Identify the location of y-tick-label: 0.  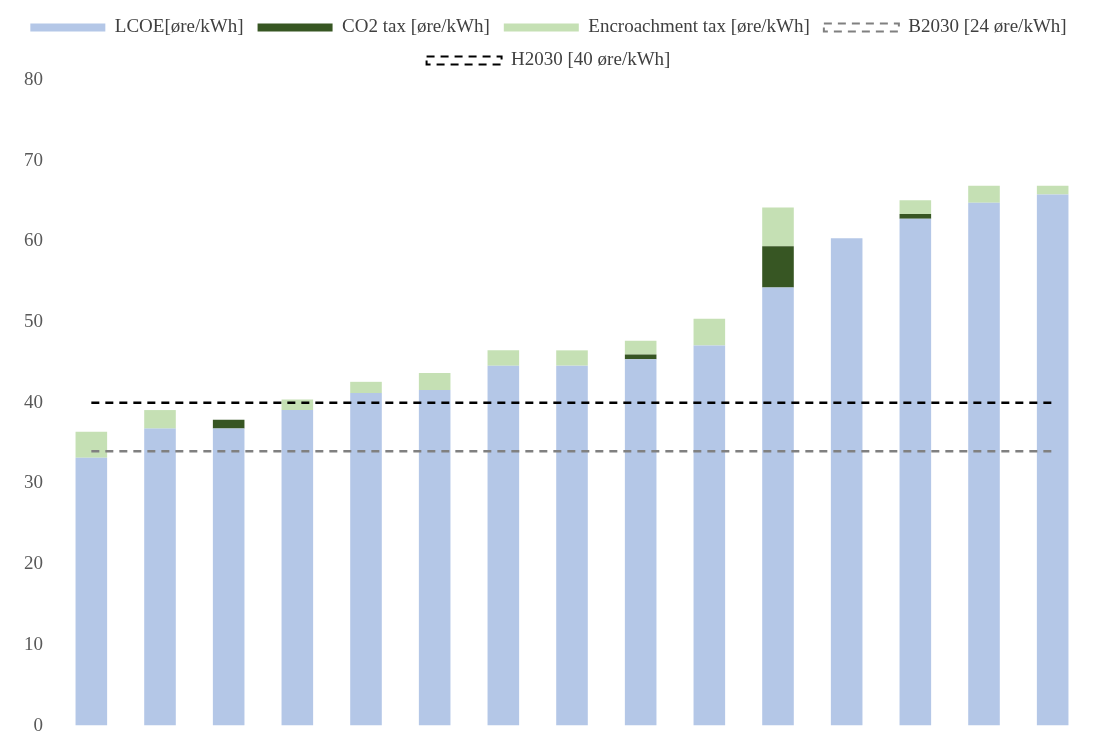
(38, 724).